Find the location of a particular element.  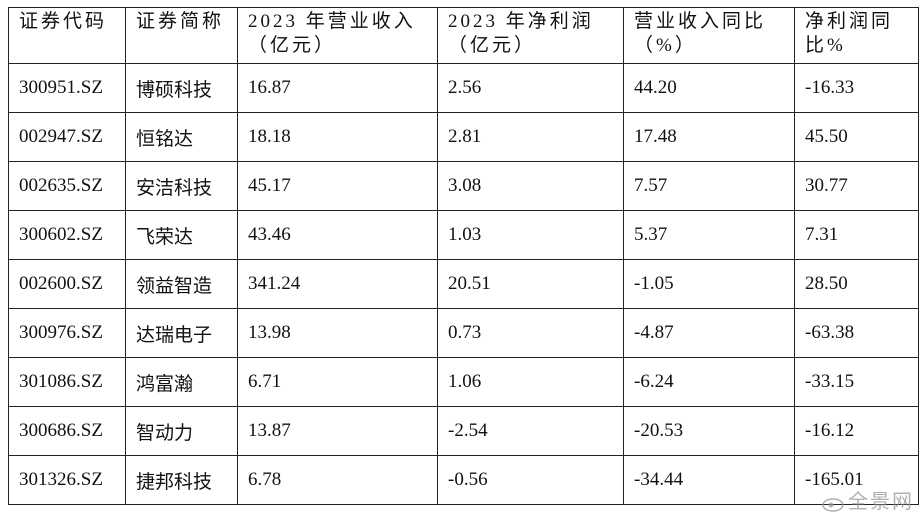

table-cell: -33.15 is located at coordinates (856, 382).